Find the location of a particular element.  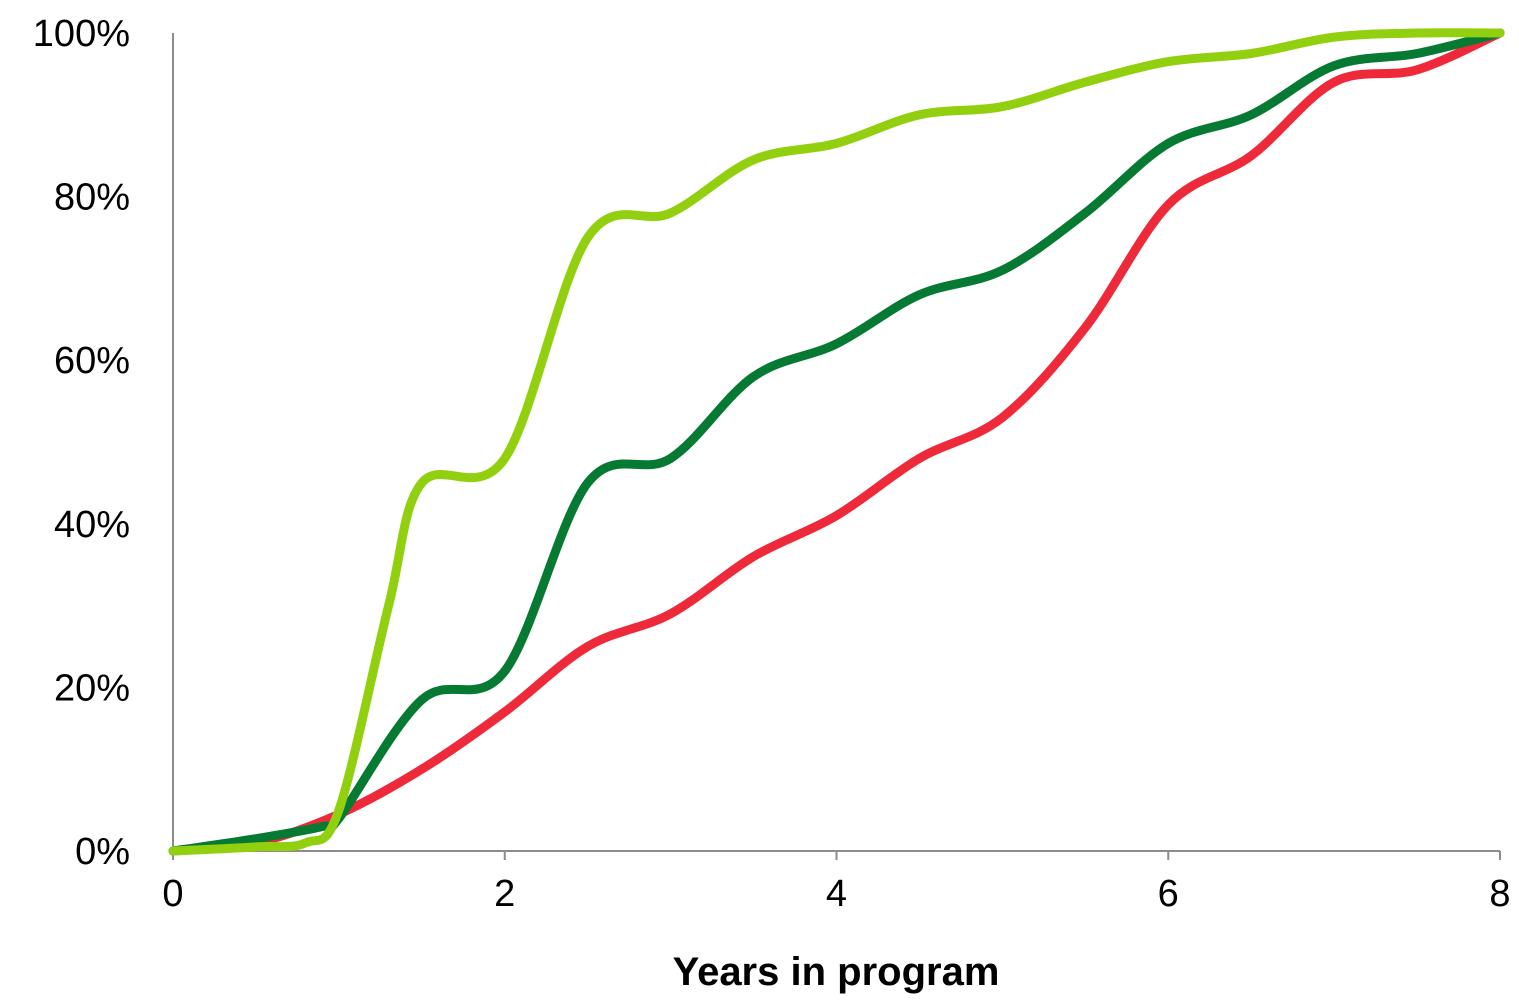

x-tick-label: 0 is located at coordinates (172, 894).